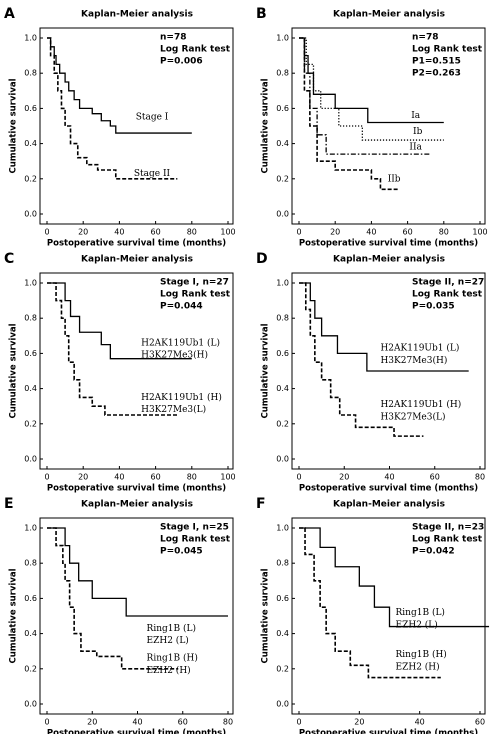 This screenshot has width=500, height=734. I want to click on curve-label: Ring1B (L), so click(171, 628).